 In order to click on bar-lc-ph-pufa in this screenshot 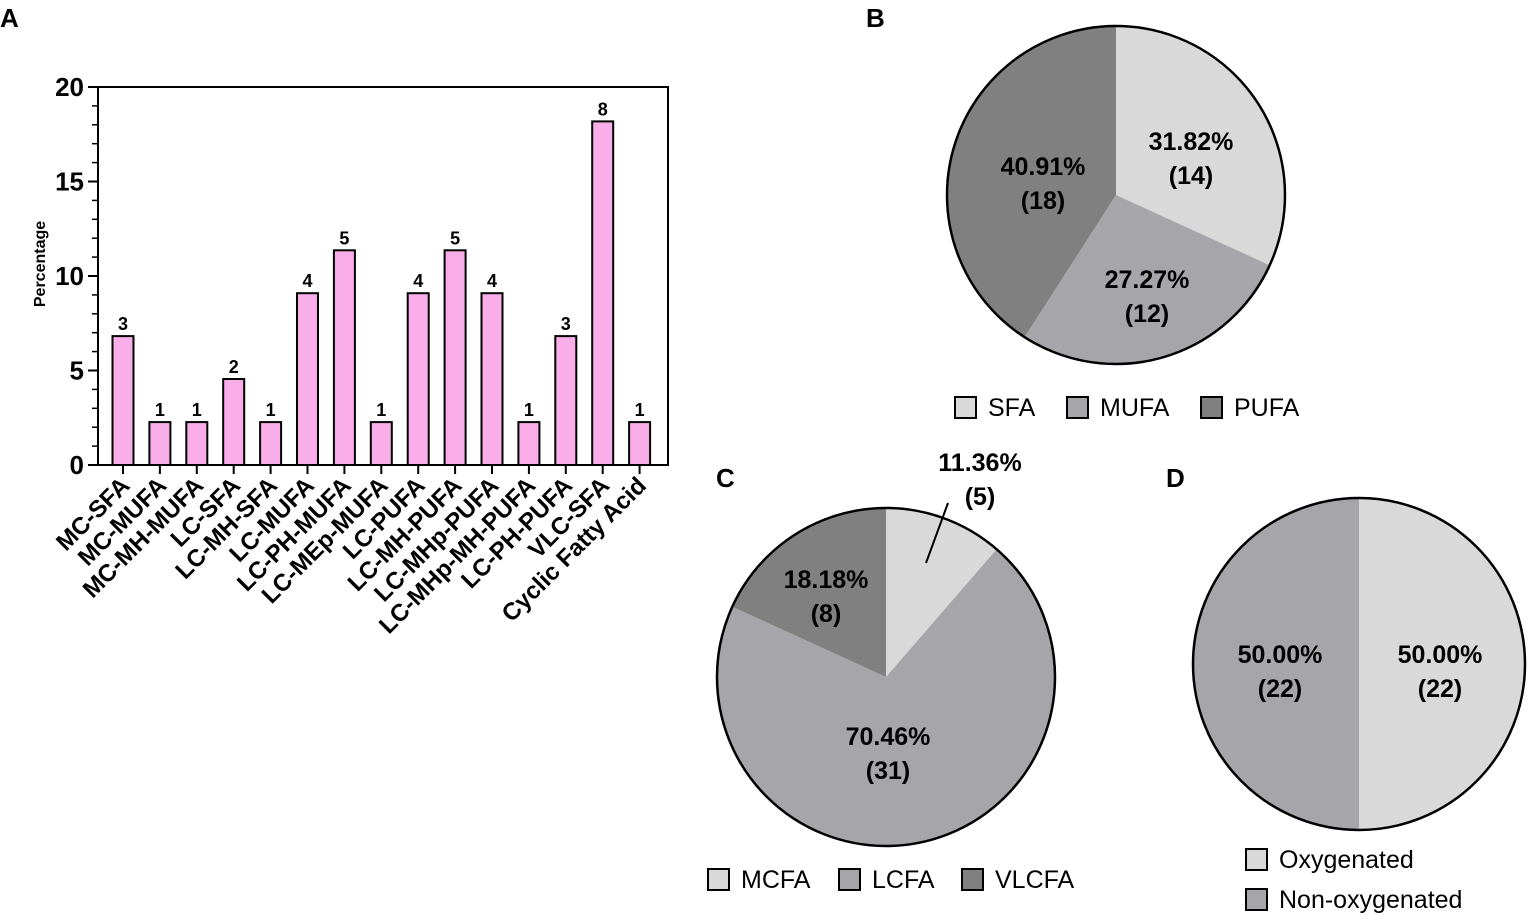, I will do `click(566, 400)`.